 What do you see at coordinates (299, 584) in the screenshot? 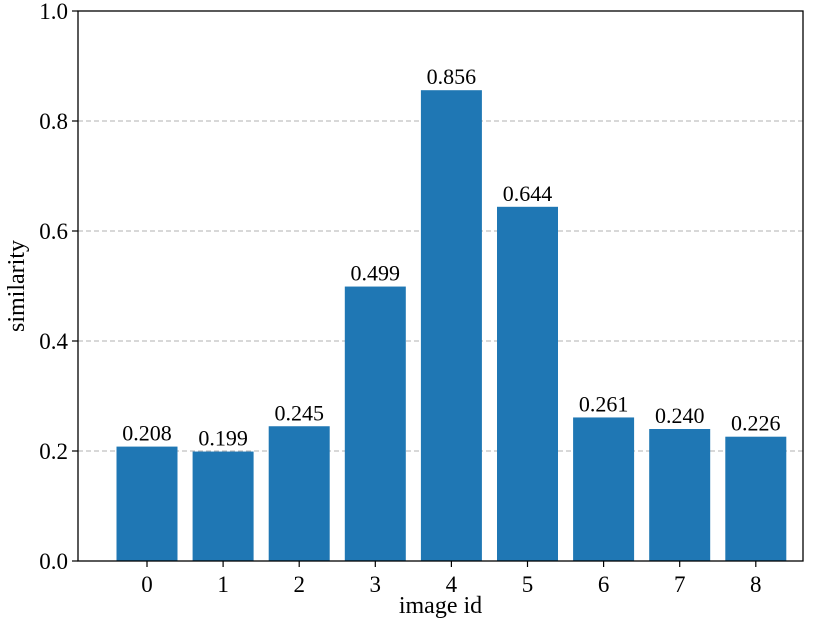
I see `x-tick-label: 2` at bounding box center [299, 584].